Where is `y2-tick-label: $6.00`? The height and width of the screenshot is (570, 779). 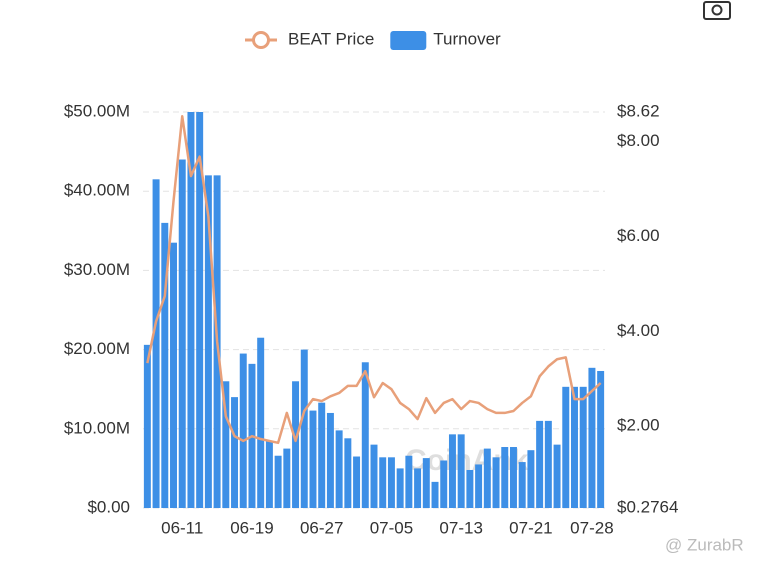
y2-tick-label: $6.00 is located at coordinates (638, 235).